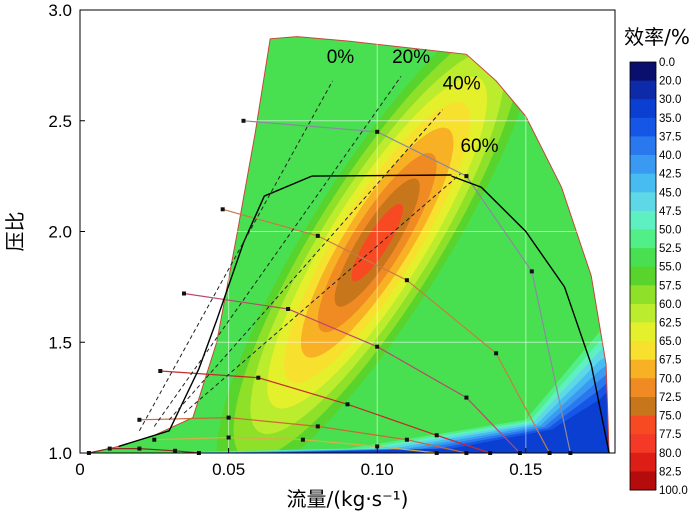 The width and height of the screenshot is (700, 516). What do you see at coordinates (308, 463) in the screenshot?
I see `x-axis: 0 0.05 0.10 0.15` at bounding box center [308, 463].